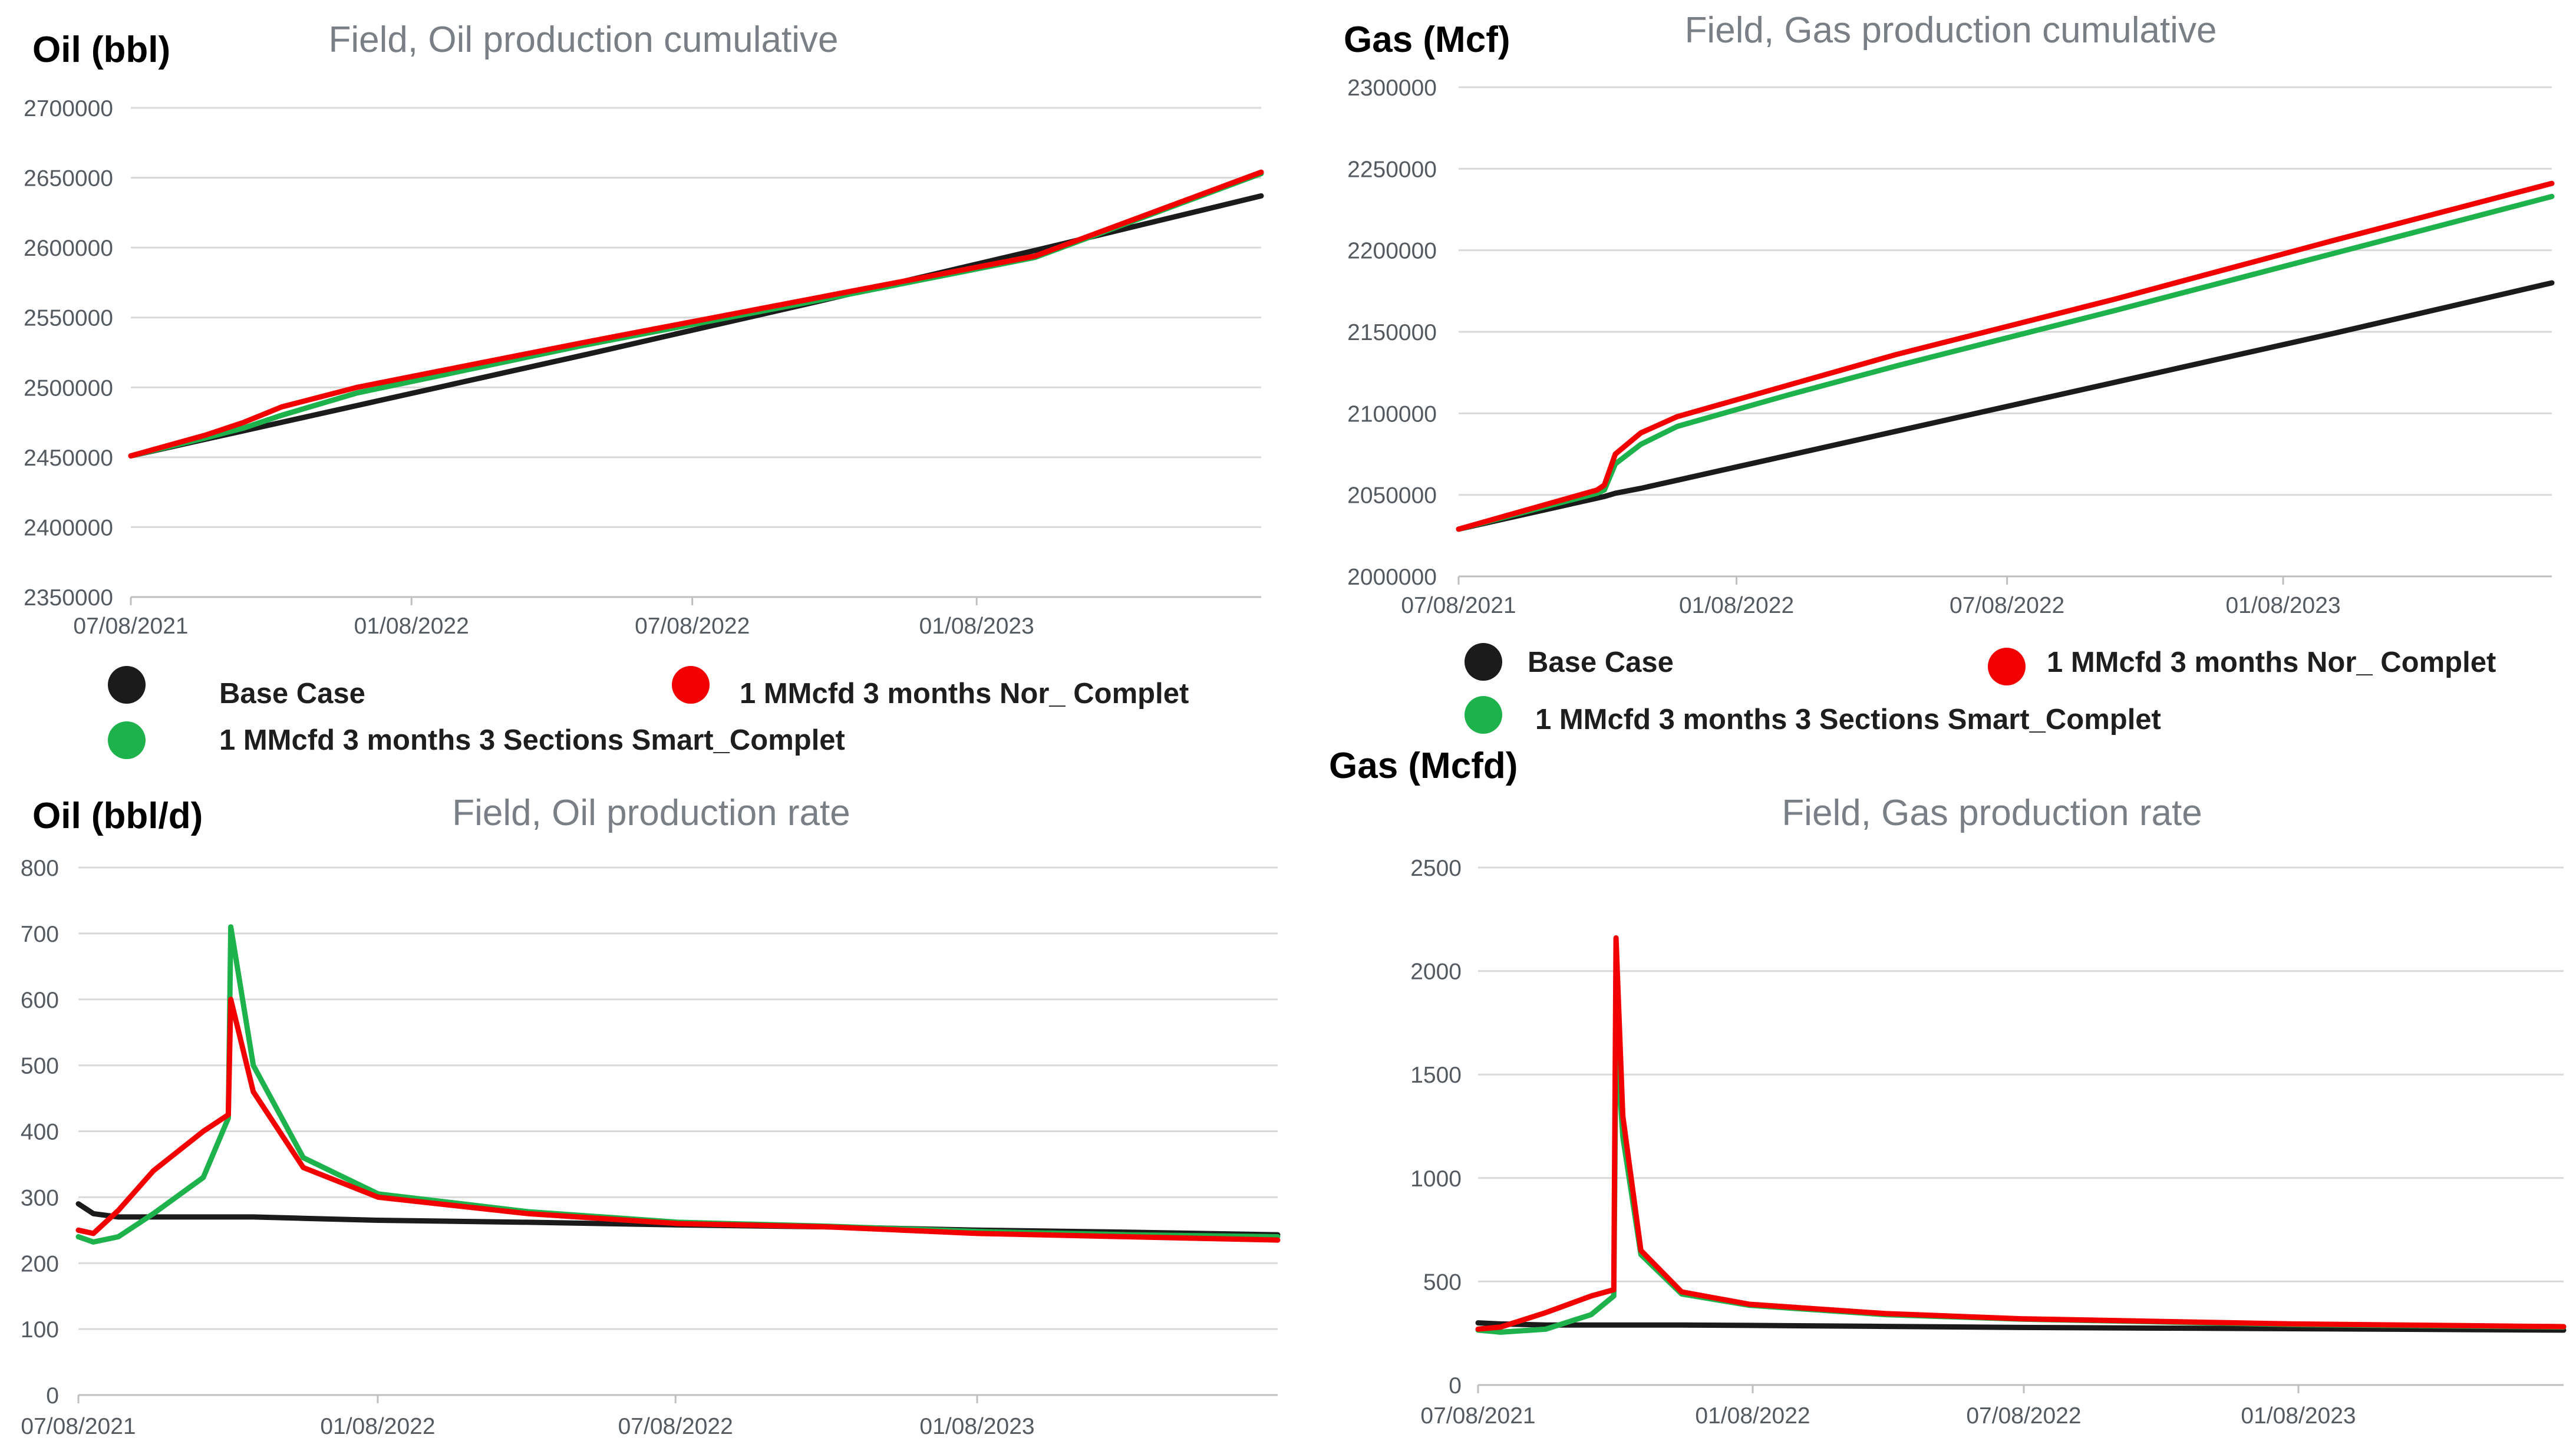 The width and height of the screenshot is (2576, 1451). I want to click on legend-left-marker-base, so click(127, 685).